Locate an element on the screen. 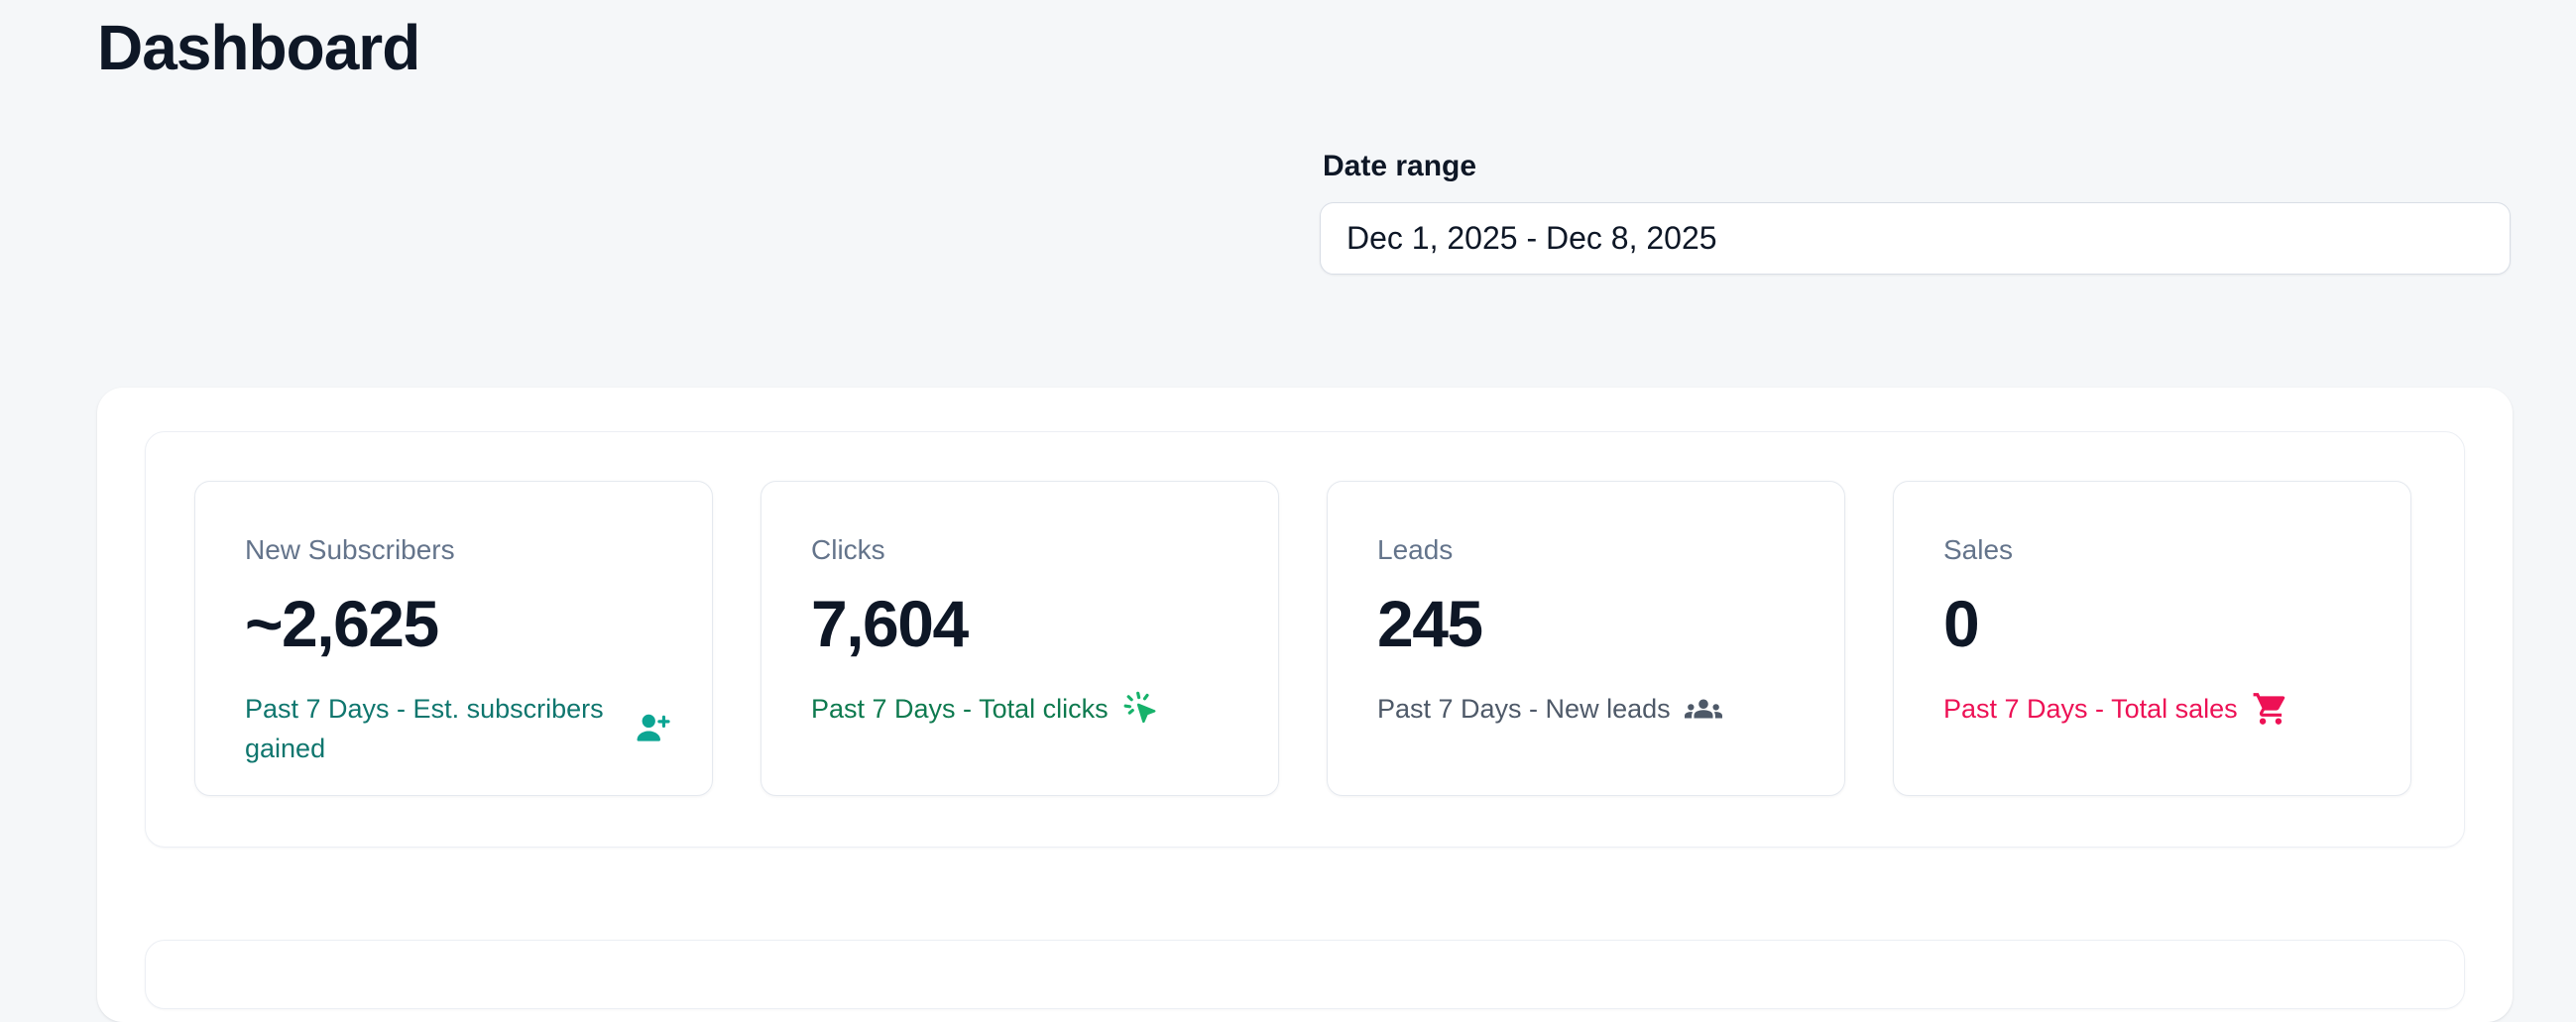  stat-card-sales: Sales 0 Past 7 Days - Total sales is located at coordinates (2152, 638).